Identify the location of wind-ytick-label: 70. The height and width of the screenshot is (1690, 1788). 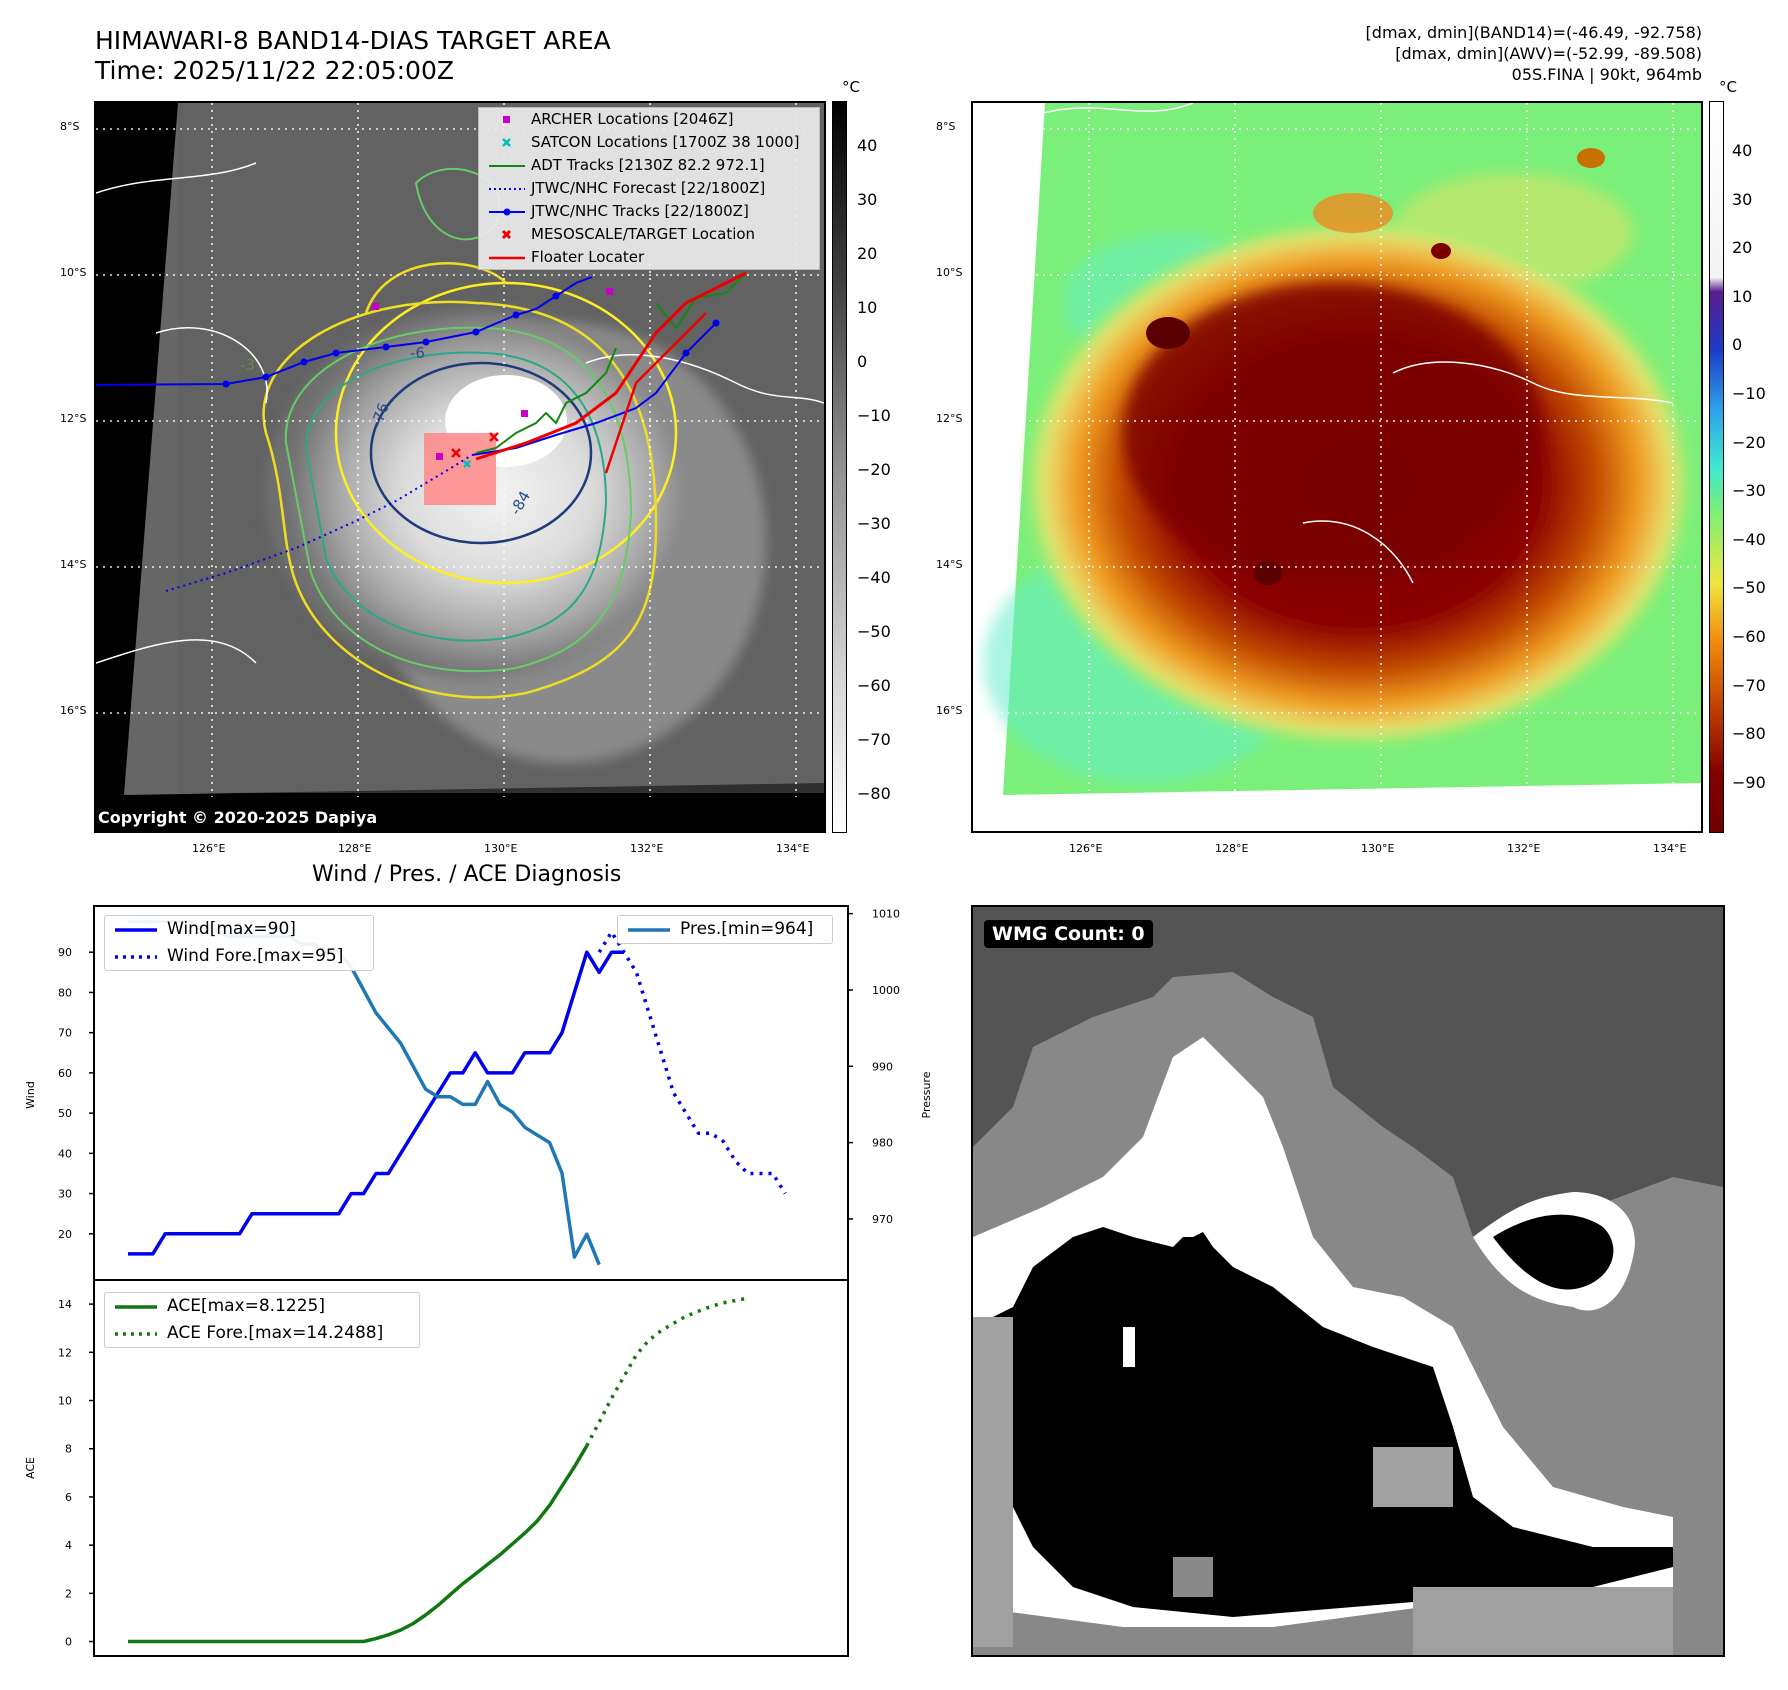
(65, 1033).